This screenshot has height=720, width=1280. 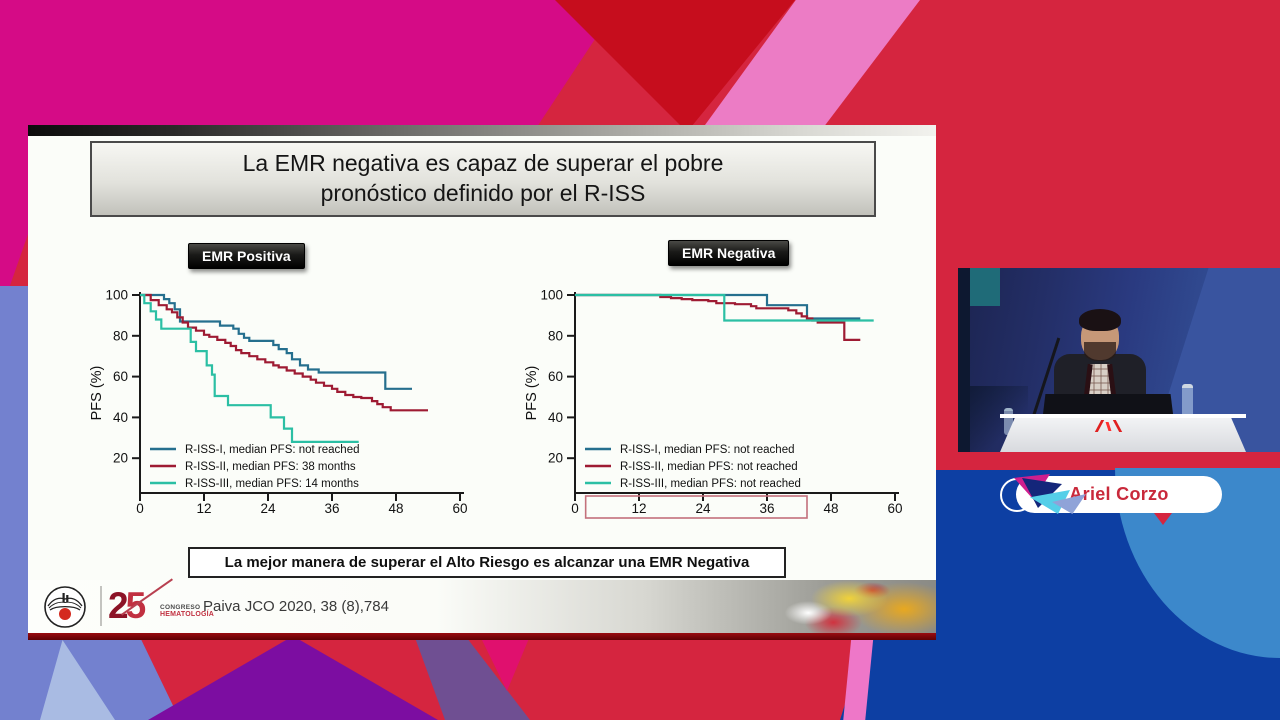 What do you see at coordinates (187, 615) in the screenshot?
I see `congress-field: HEMATOLOGÍA` at bounding box center [187, 615].